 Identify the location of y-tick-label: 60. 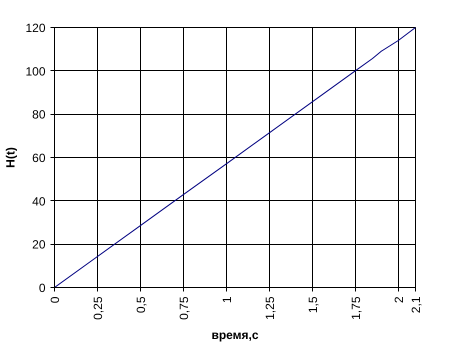
(39, 158).